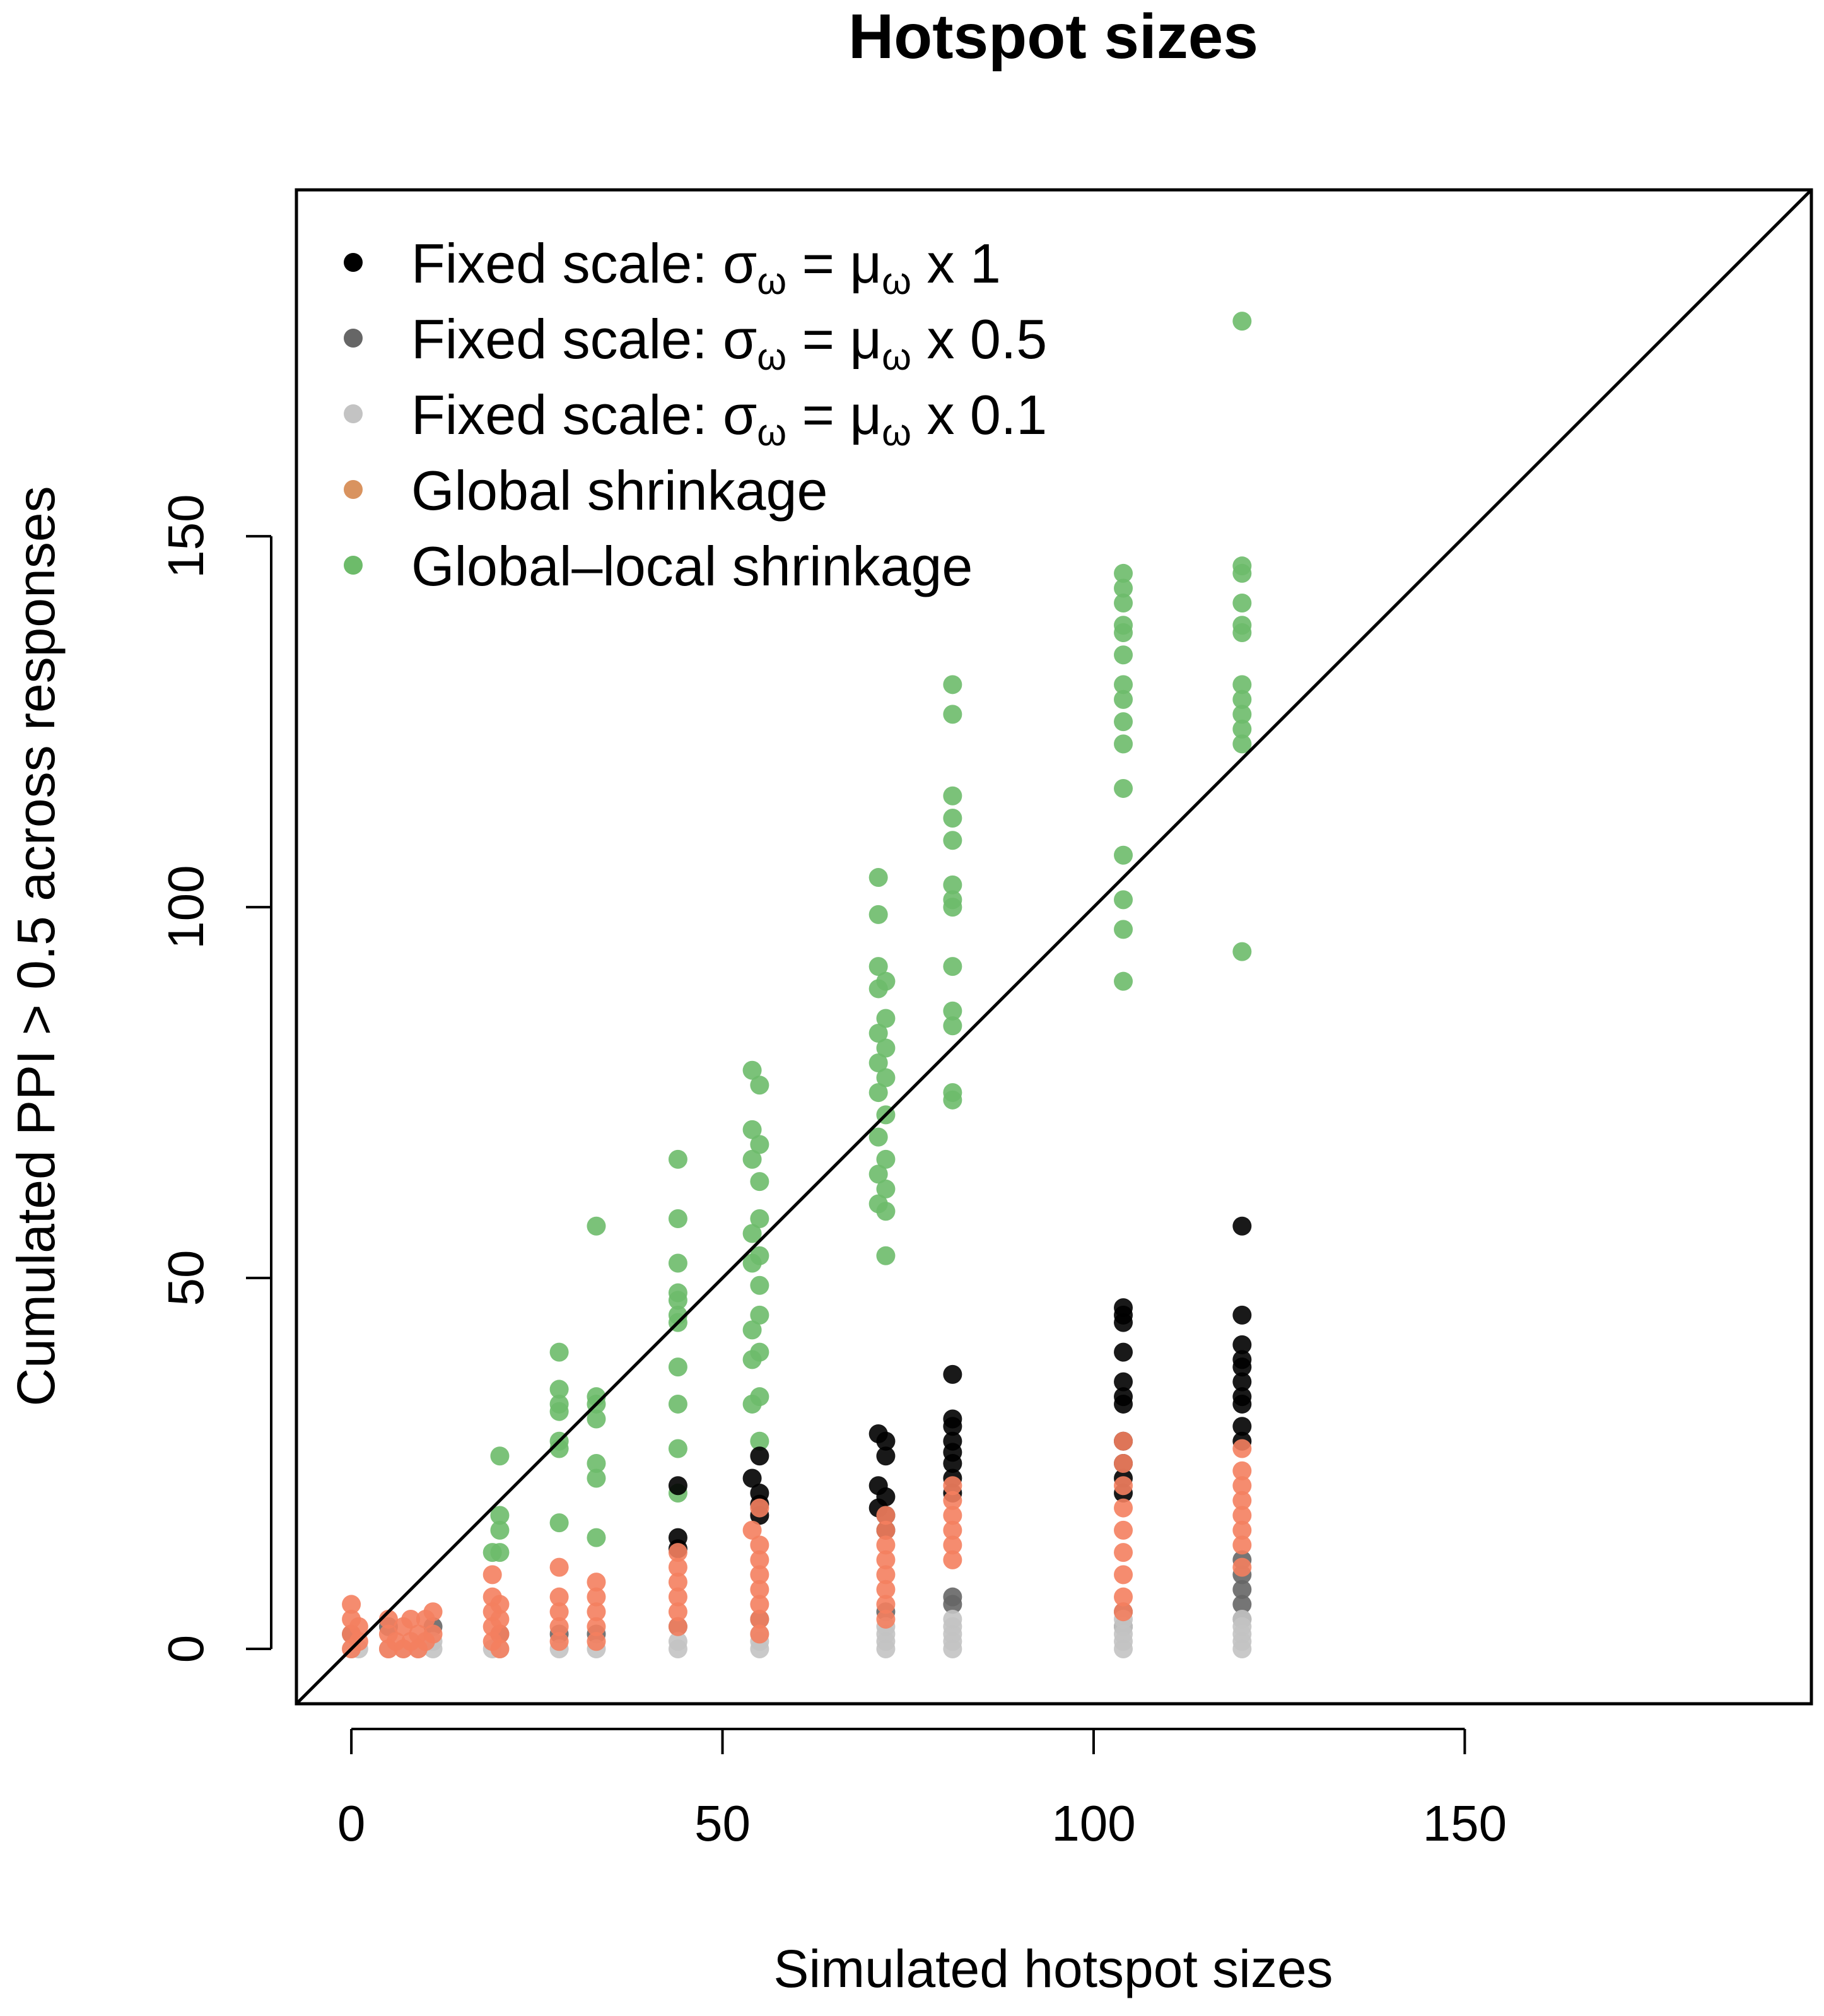  I want to click on x-tick-label: 50, so click(722, 1823).